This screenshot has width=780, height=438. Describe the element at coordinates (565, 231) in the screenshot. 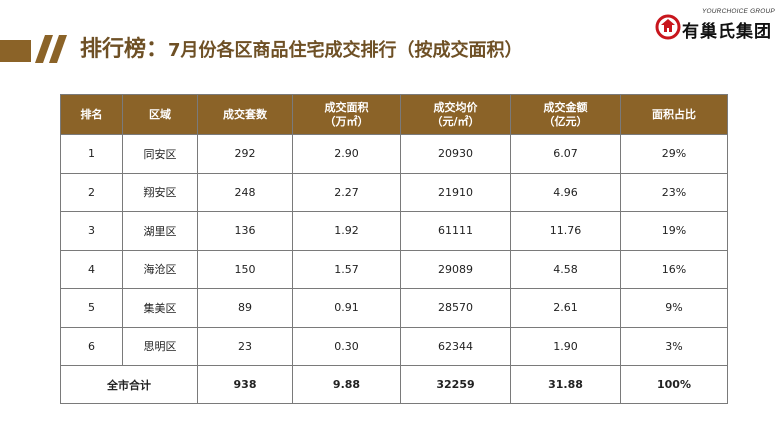

I see `cell-amount: 11.76` at that location.